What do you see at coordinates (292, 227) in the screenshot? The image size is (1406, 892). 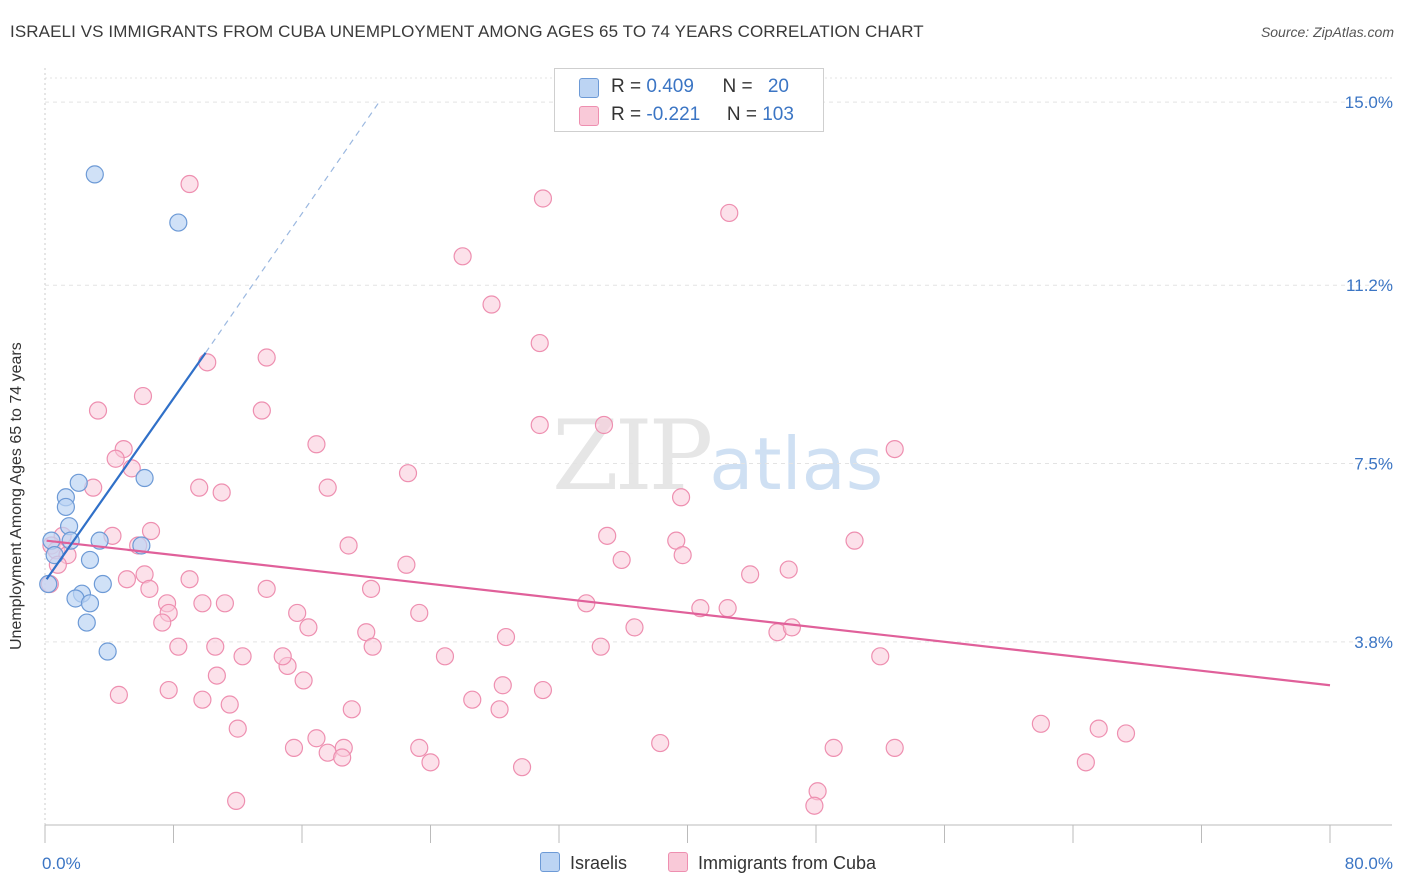 I see `israelis-trend-extension` at bounding box center [292, 227].